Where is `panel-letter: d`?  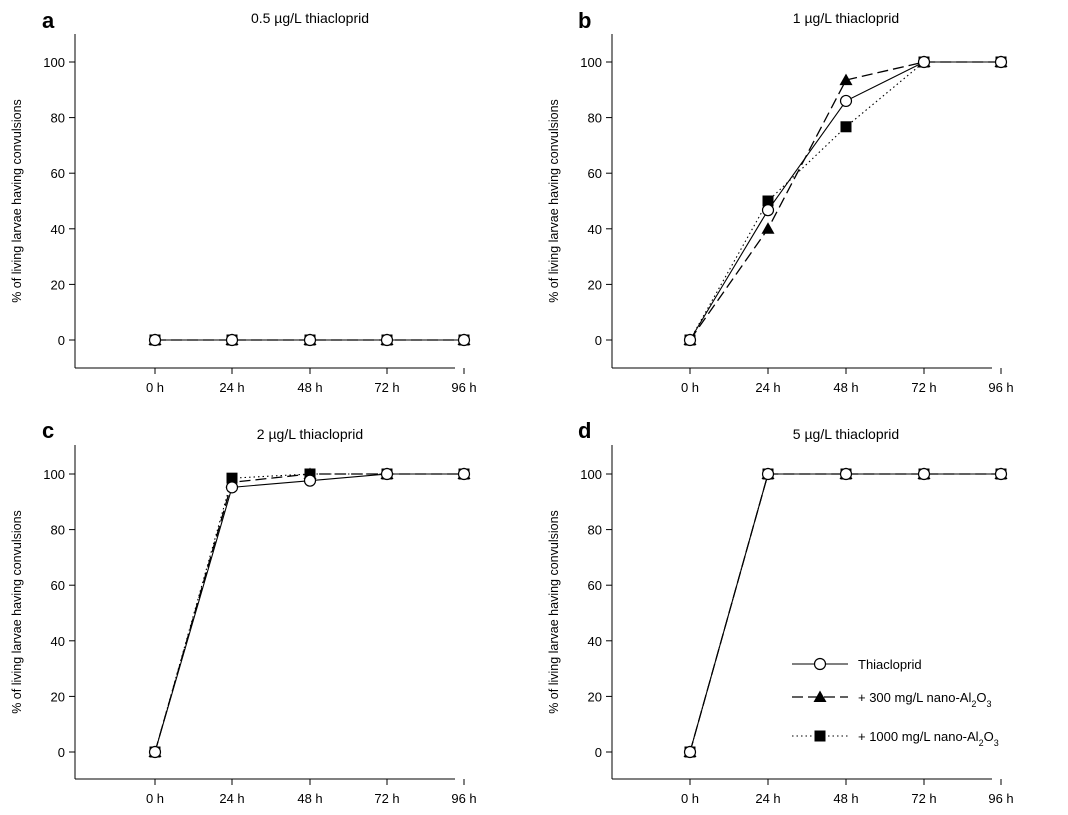 panel-letter: d is located at coordinates (584, 430).